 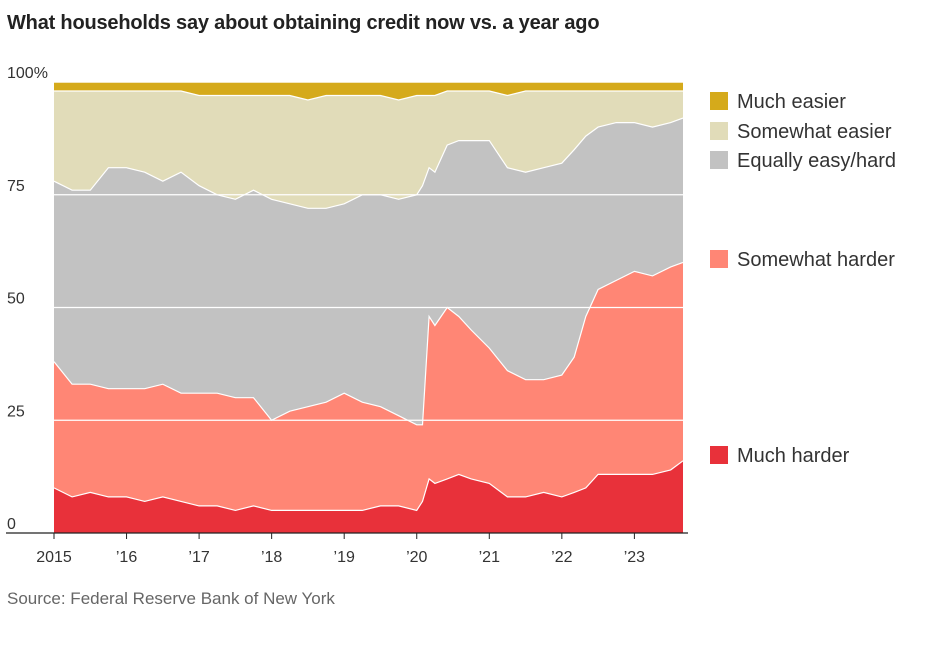 What do you see at coordinates (16, 299) in the screenshot?
I see `y-tick-label: 50` at bounding box center [16, 299].